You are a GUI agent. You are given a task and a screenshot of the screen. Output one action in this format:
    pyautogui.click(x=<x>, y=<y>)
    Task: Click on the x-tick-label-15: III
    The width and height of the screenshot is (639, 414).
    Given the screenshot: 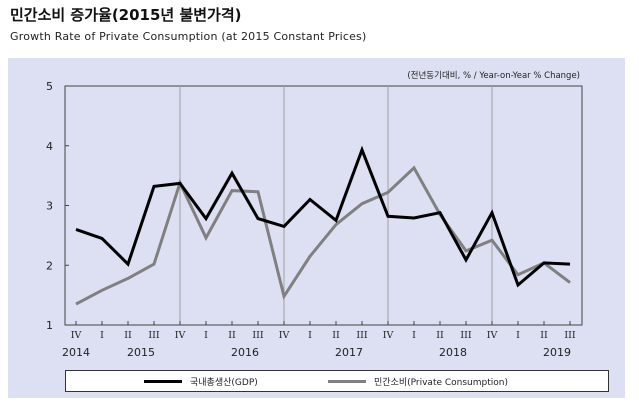 What is the action you would take?
    pyautogui.click(x=466, y=335)
    